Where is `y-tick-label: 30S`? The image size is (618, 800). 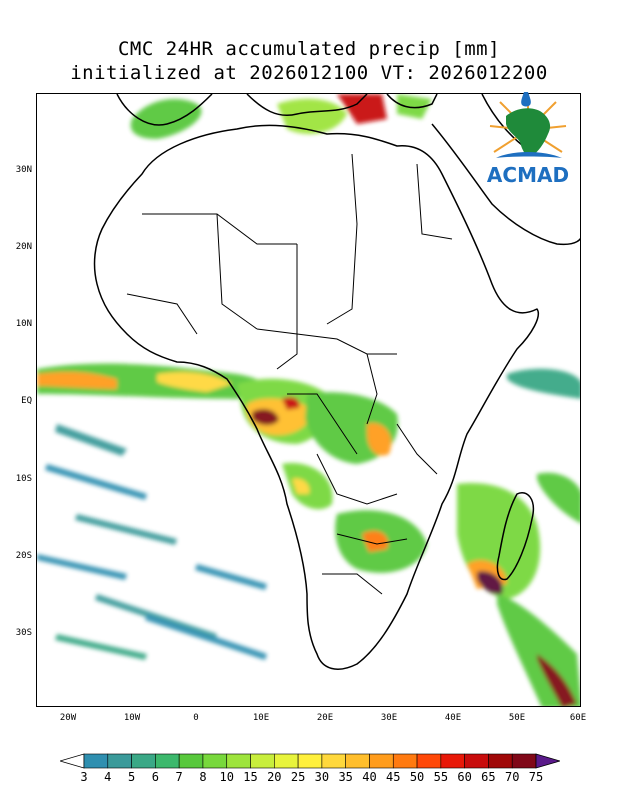 y-tick-label: 30S is located at coordinates (23, 633).